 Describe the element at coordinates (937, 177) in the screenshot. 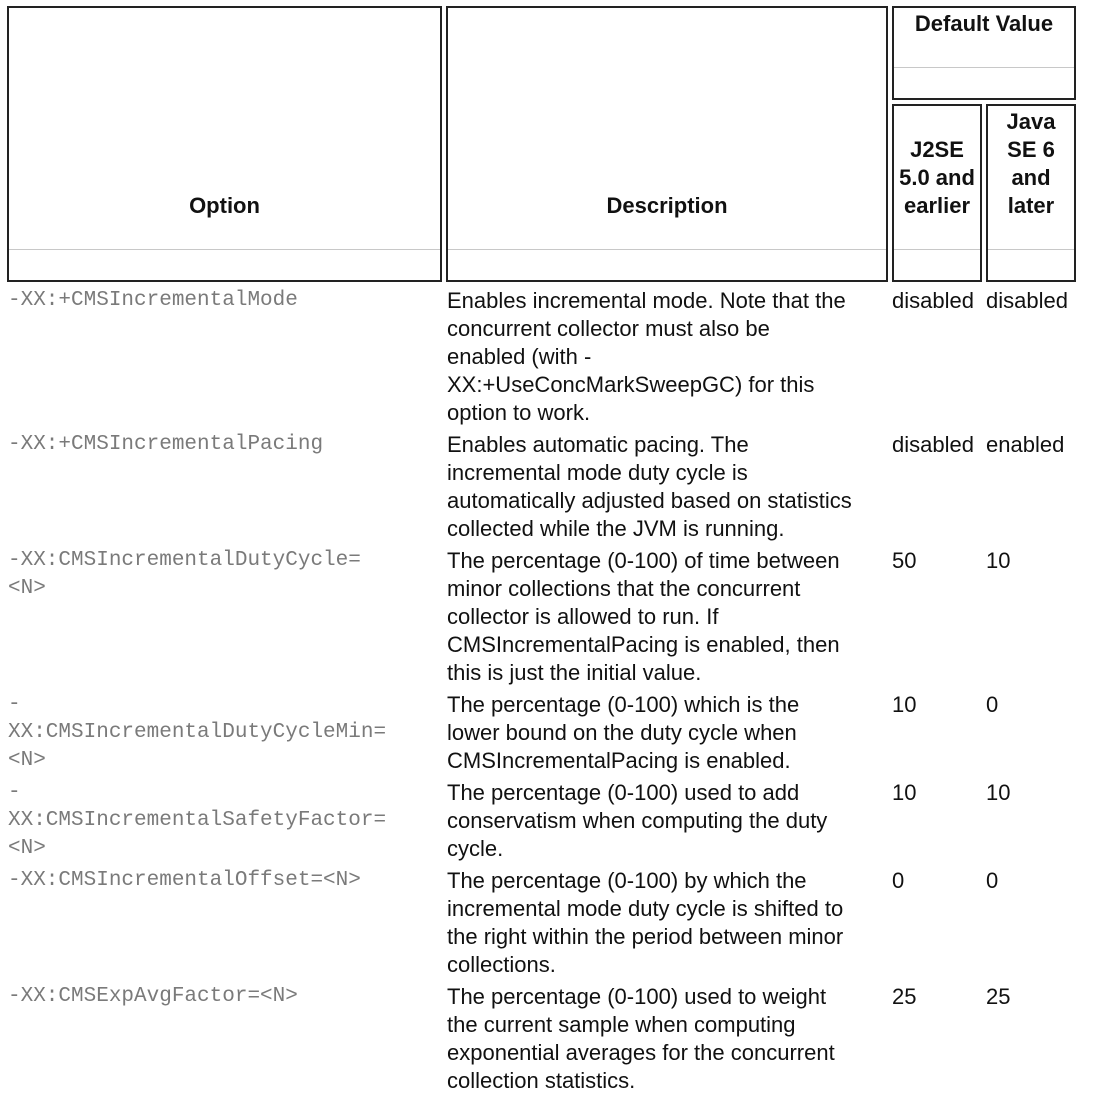

I see `header-j2se: J2SE 5.0 and earlier` at that location.